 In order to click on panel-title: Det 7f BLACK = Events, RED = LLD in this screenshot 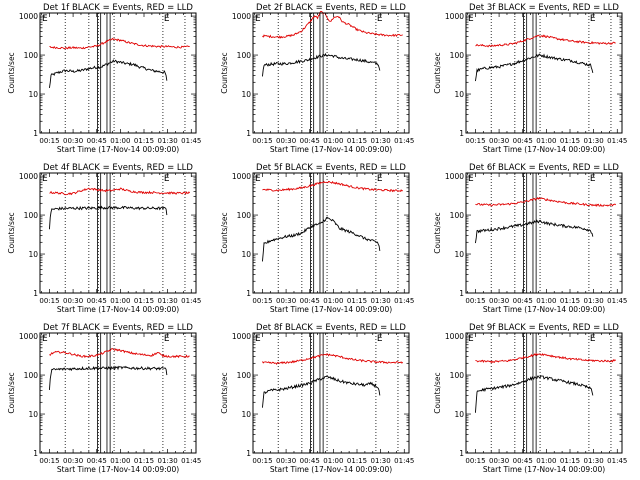, I will do `click(118, 328)`.